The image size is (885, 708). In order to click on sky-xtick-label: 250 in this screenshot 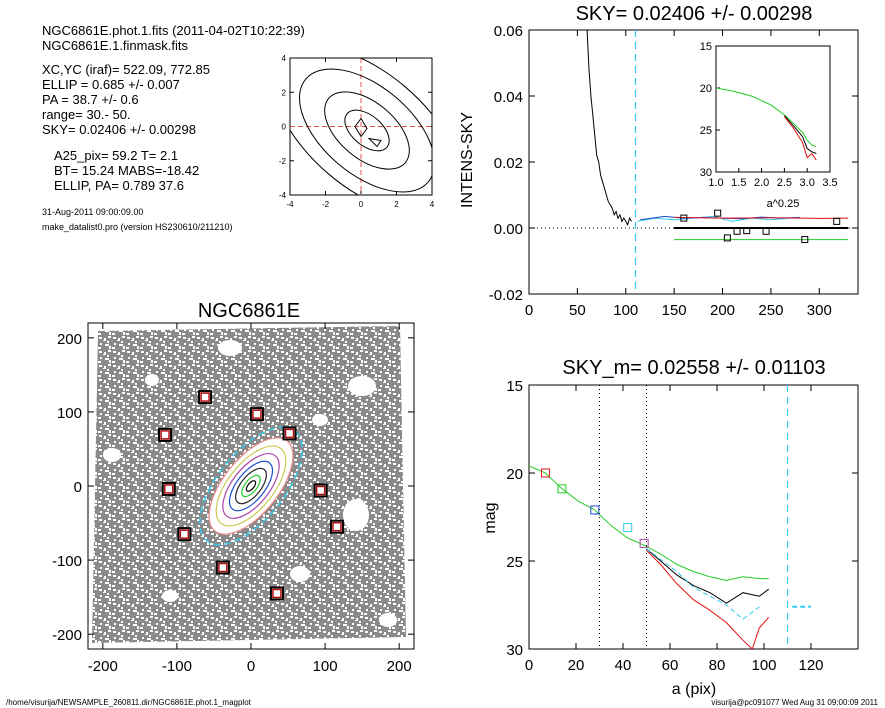, I will do `click(770, 310)`.